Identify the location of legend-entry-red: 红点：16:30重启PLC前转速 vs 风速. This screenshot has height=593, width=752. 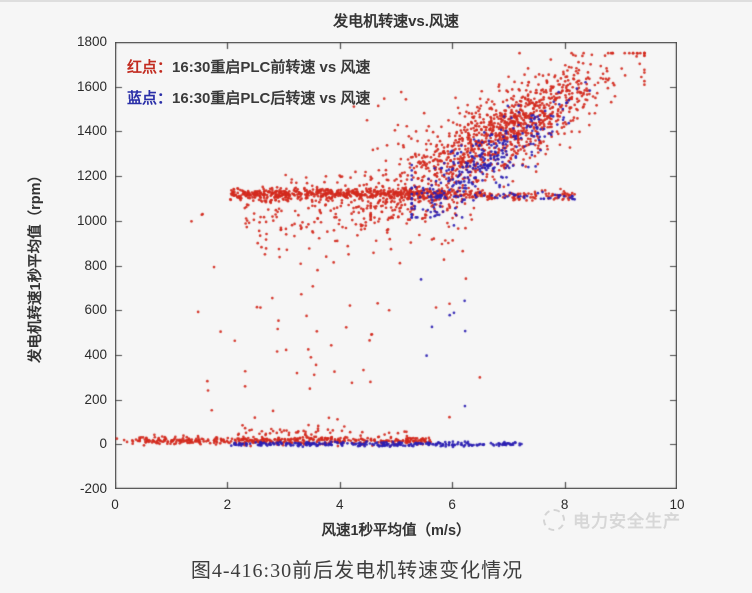
(248, 67).